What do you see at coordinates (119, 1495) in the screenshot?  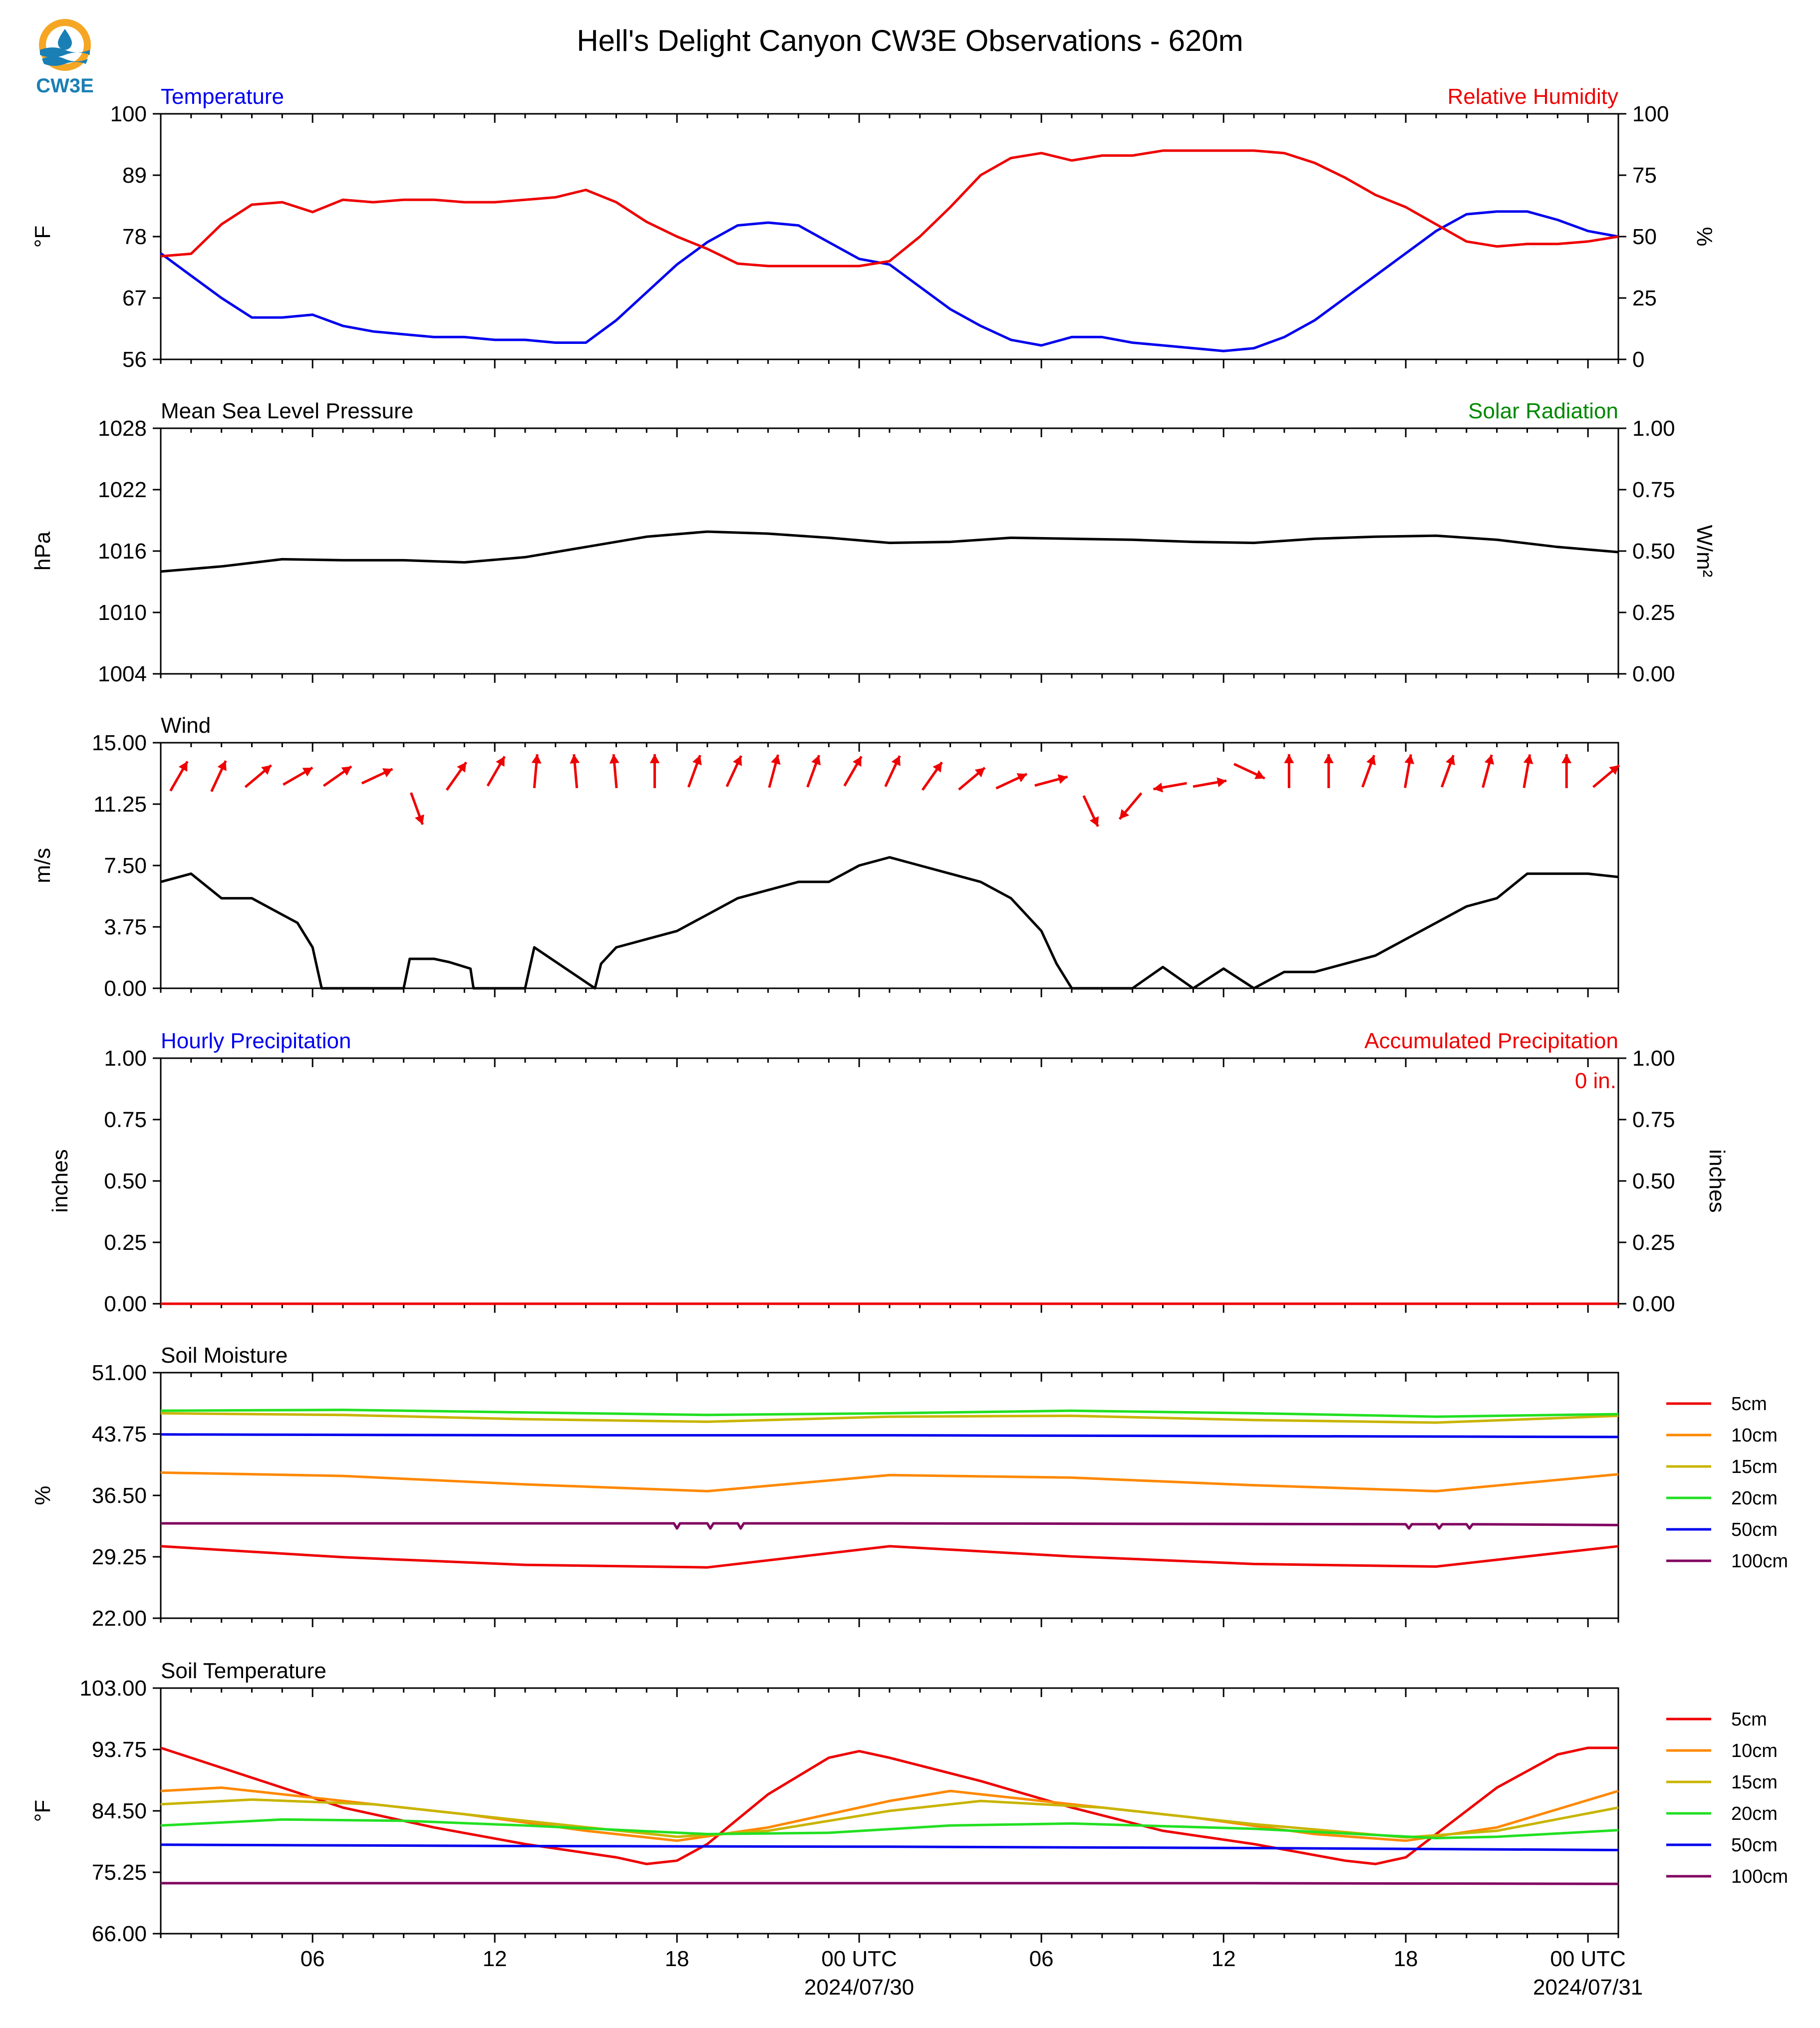 I see `y-tick-label: 36.50` at bounding box center [119, 1495].